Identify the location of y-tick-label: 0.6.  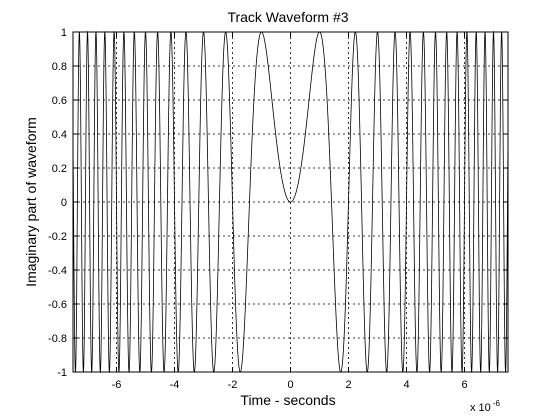
(59, 101).